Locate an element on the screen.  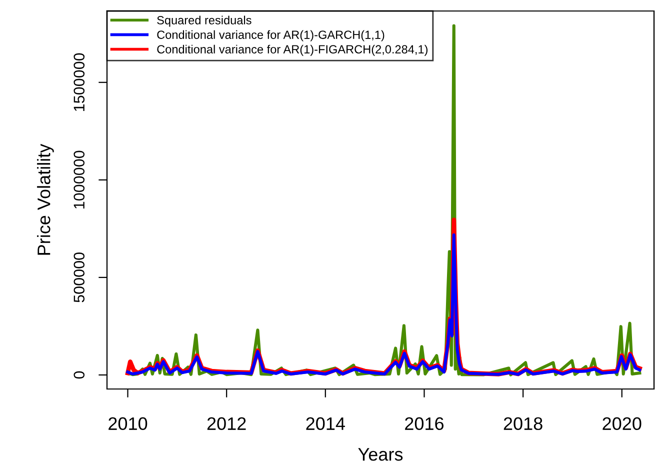
y-tick-label: 1000000 is located at coordinates (79, 179).